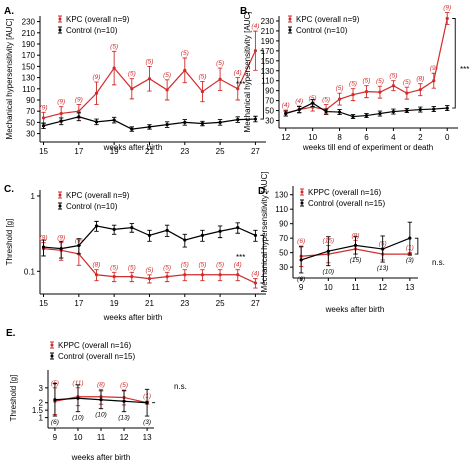 The image size is (474, 471). Describe the element at coordinates (29, 78) in the screenshot. I see `panel-a-ytick-label: 130` at that location.